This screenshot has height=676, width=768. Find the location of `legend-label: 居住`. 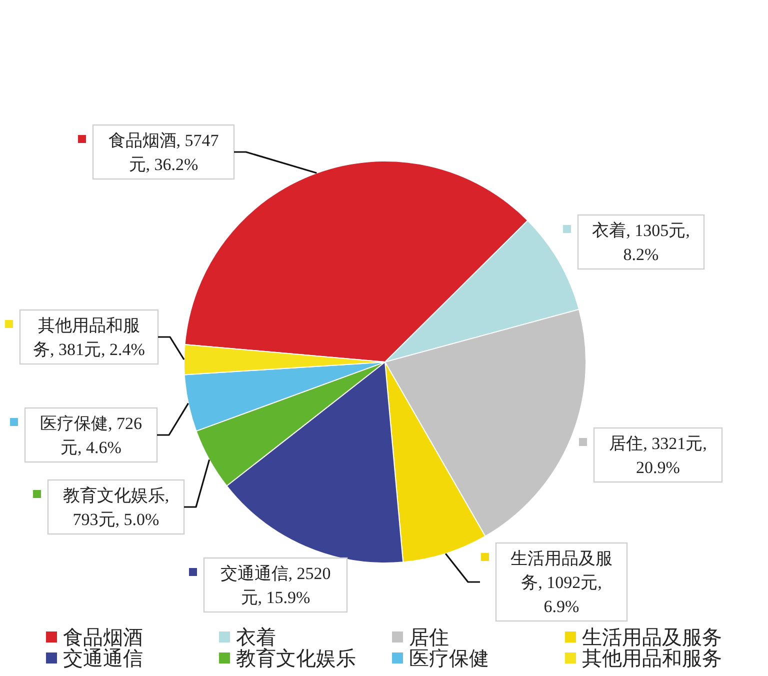

legend-label: 居住 is located at coordinates (429, 638).